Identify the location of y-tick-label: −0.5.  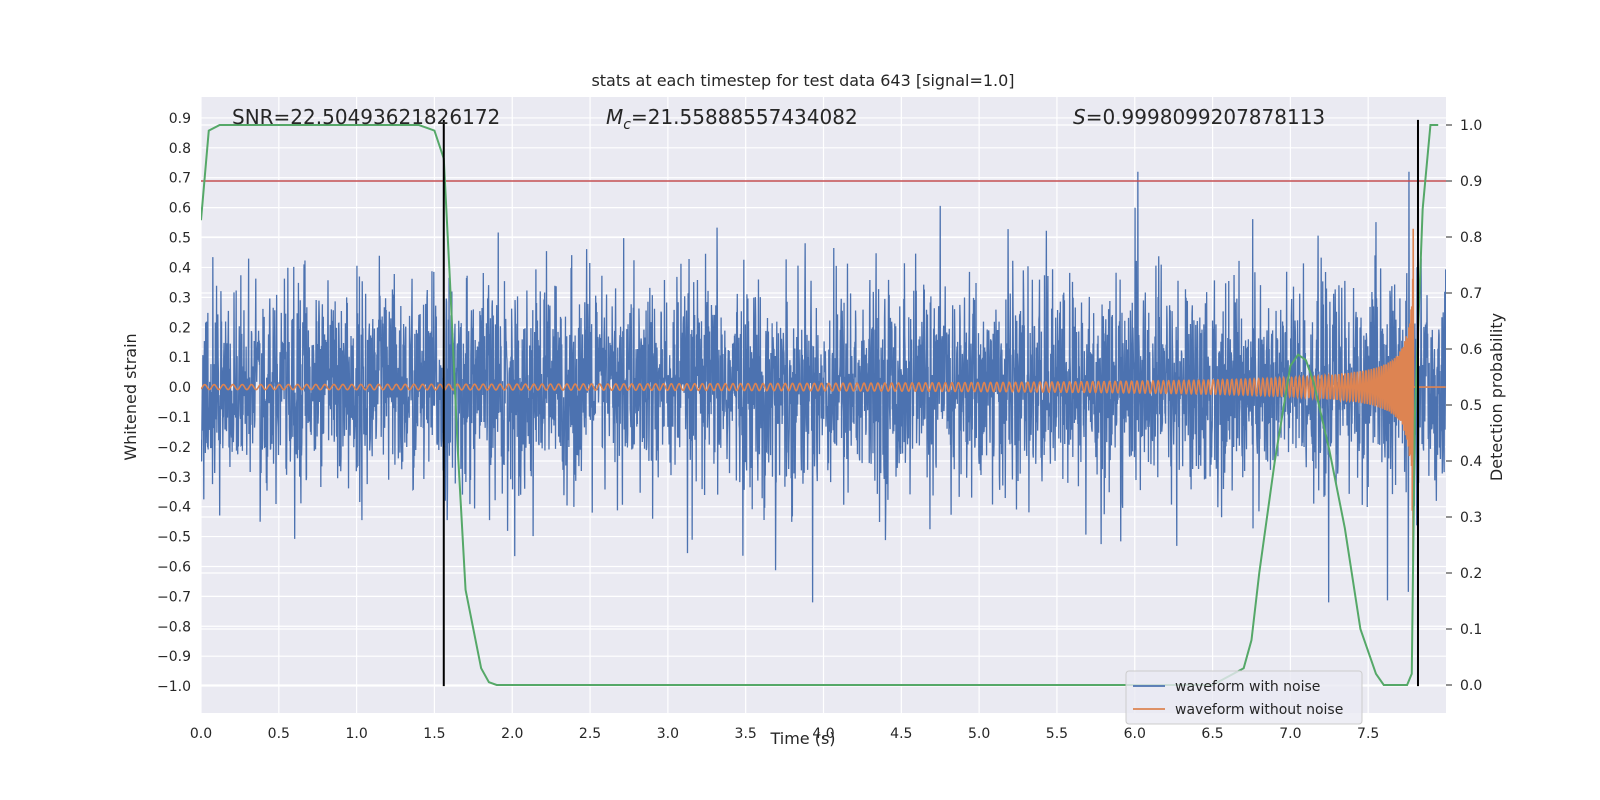
(174, 538).